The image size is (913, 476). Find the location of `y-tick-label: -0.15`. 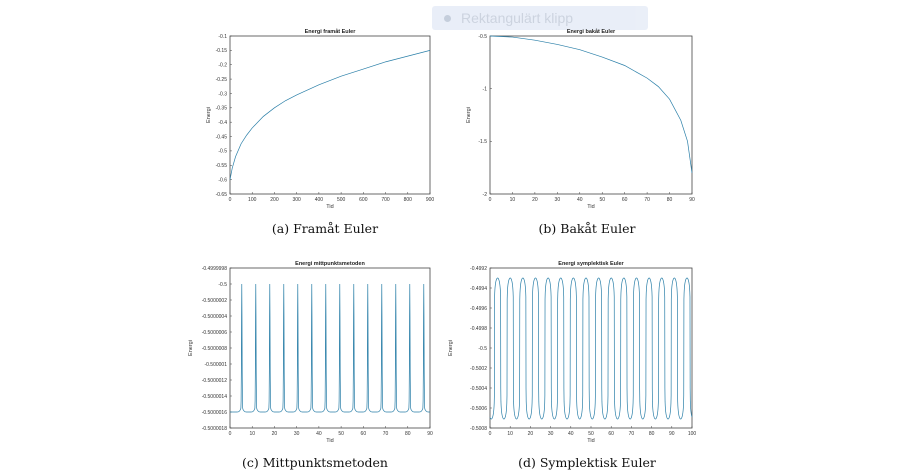

y-tick-label: -0.15 is located at coordinates (222, 51).